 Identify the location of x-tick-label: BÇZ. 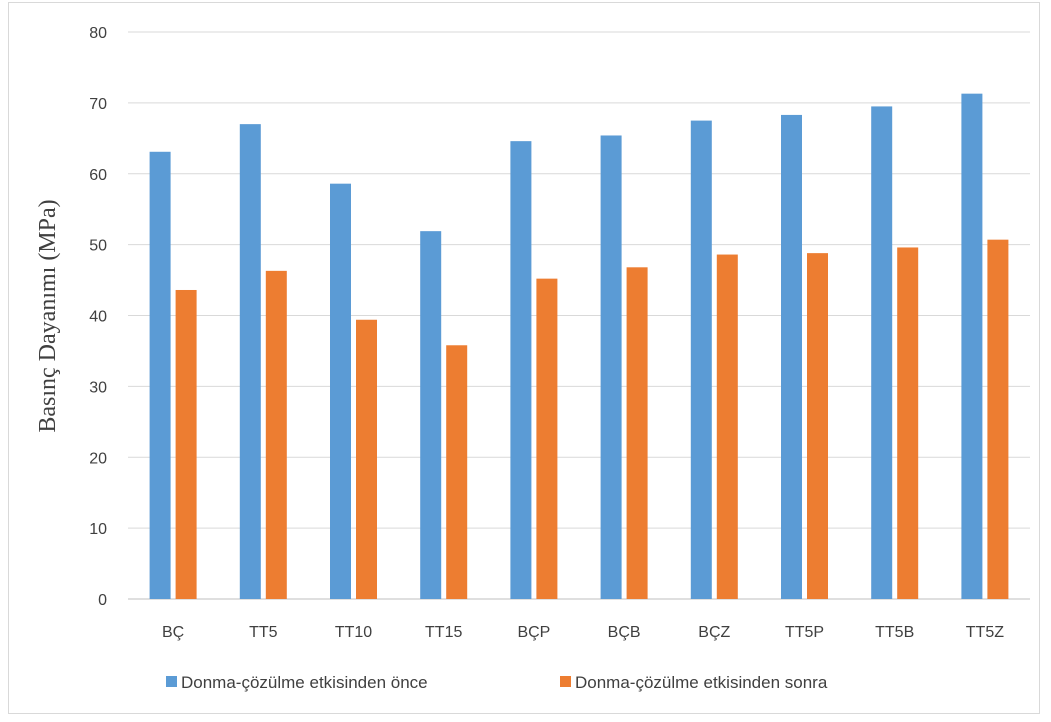
(714, 632).